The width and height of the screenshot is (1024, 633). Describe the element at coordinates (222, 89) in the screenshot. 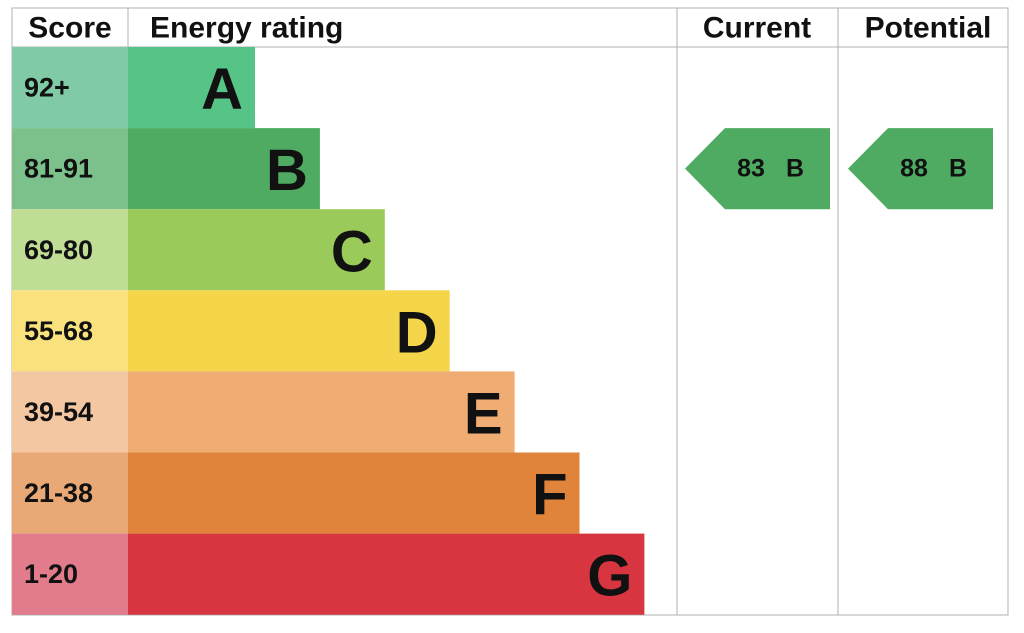

I see `rating-letter: A` at that location.